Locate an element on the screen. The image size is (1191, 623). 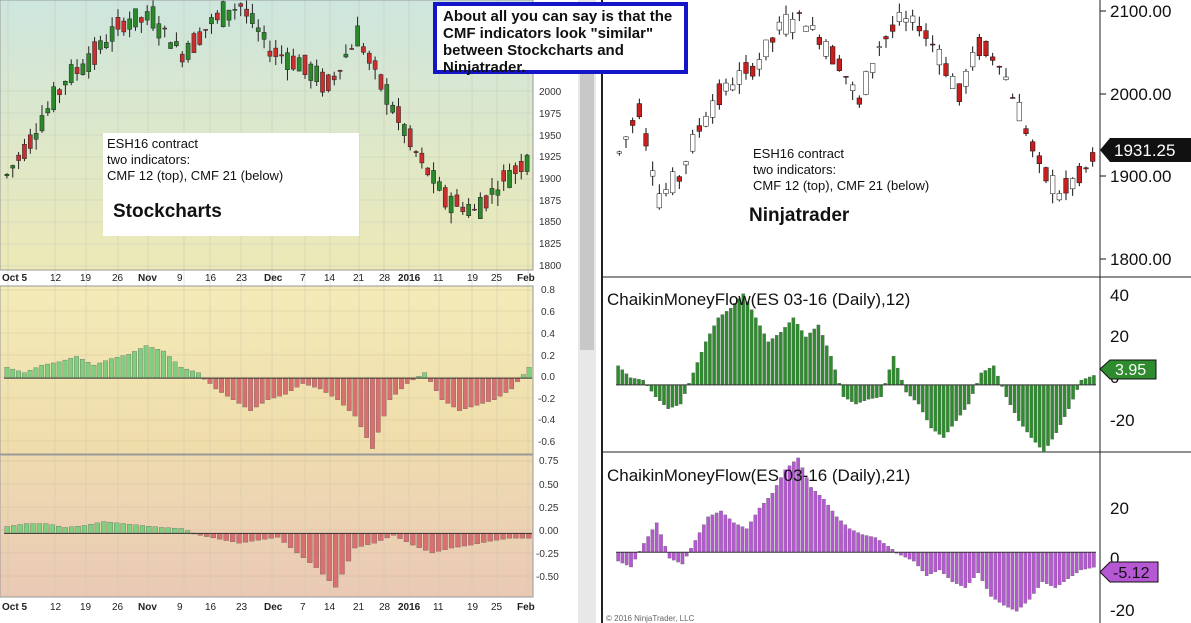
sc-cmf12-tick: -0.6 is located at coordinates (547, 442).